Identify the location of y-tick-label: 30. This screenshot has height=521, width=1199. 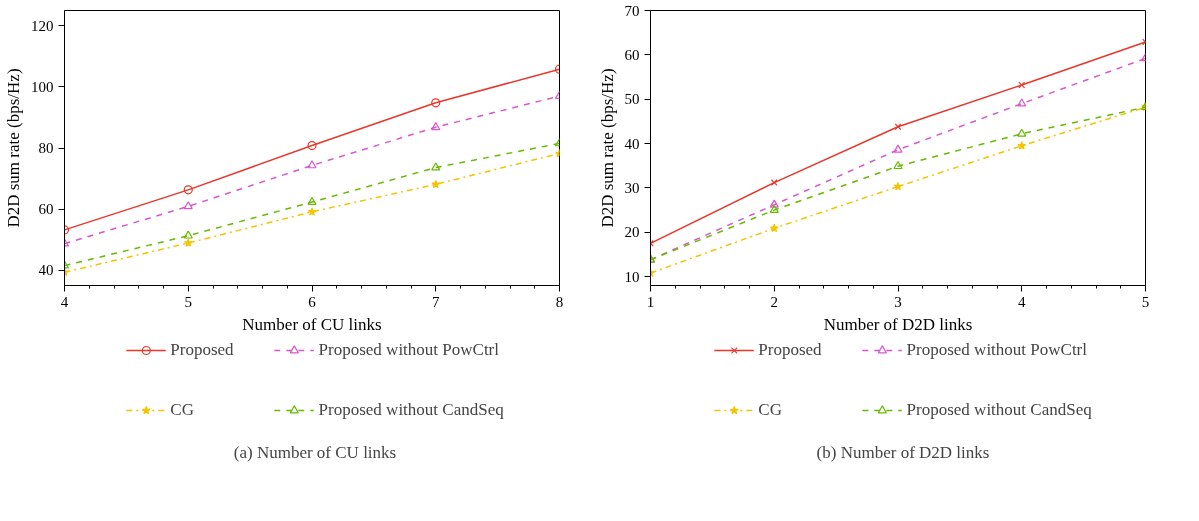
(632, 187).